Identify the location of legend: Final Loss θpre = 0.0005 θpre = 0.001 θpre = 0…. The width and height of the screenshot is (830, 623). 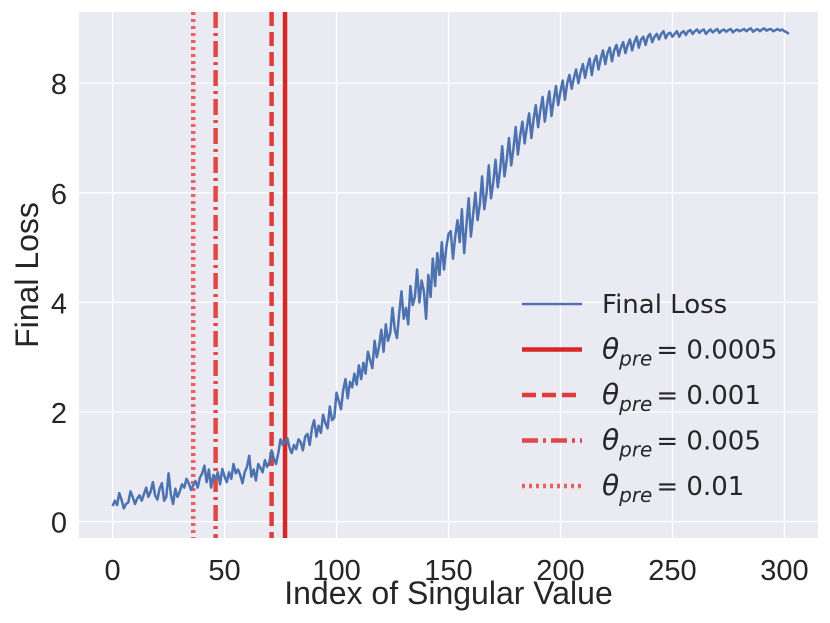
(649, 398).